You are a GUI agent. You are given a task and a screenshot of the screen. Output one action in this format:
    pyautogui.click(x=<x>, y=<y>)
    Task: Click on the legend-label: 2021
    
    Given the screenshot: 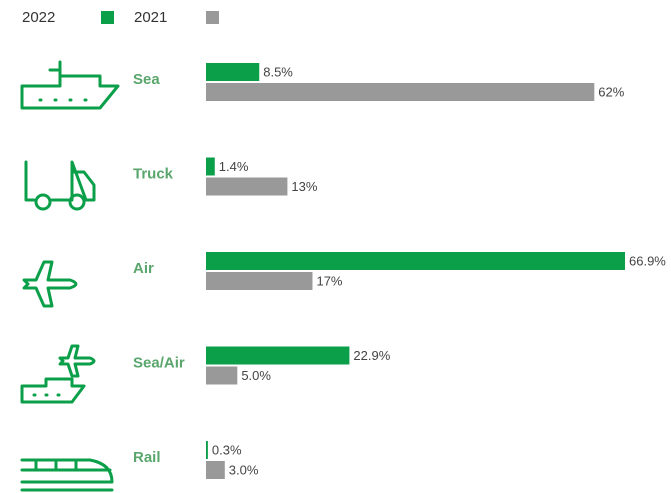 What is the action you would take?
    pyautogui.click(x=150, y=17)
    